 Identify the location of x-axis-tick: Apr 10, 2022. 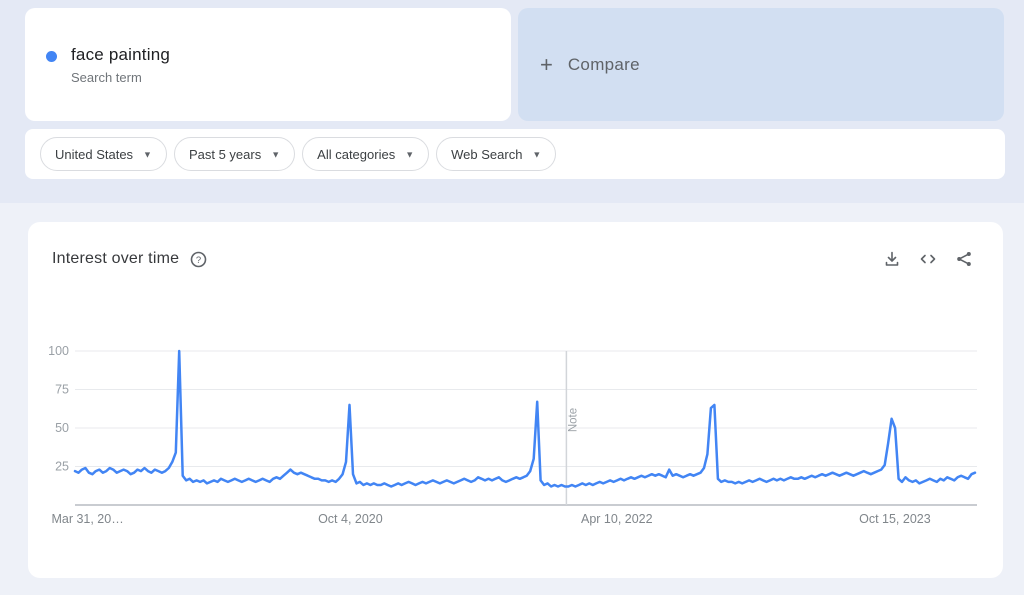
(617, 519).